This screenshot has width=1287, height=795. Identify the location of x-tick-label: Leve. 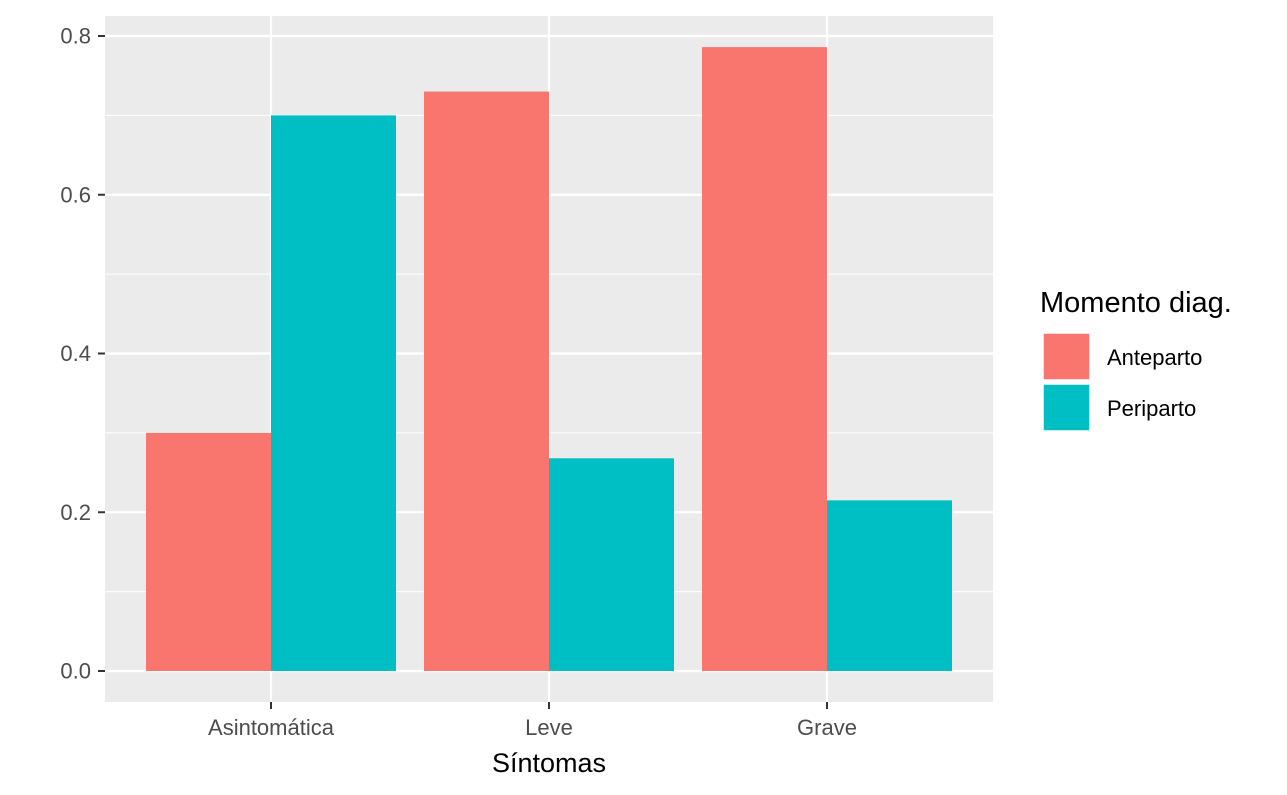
(549, 727).